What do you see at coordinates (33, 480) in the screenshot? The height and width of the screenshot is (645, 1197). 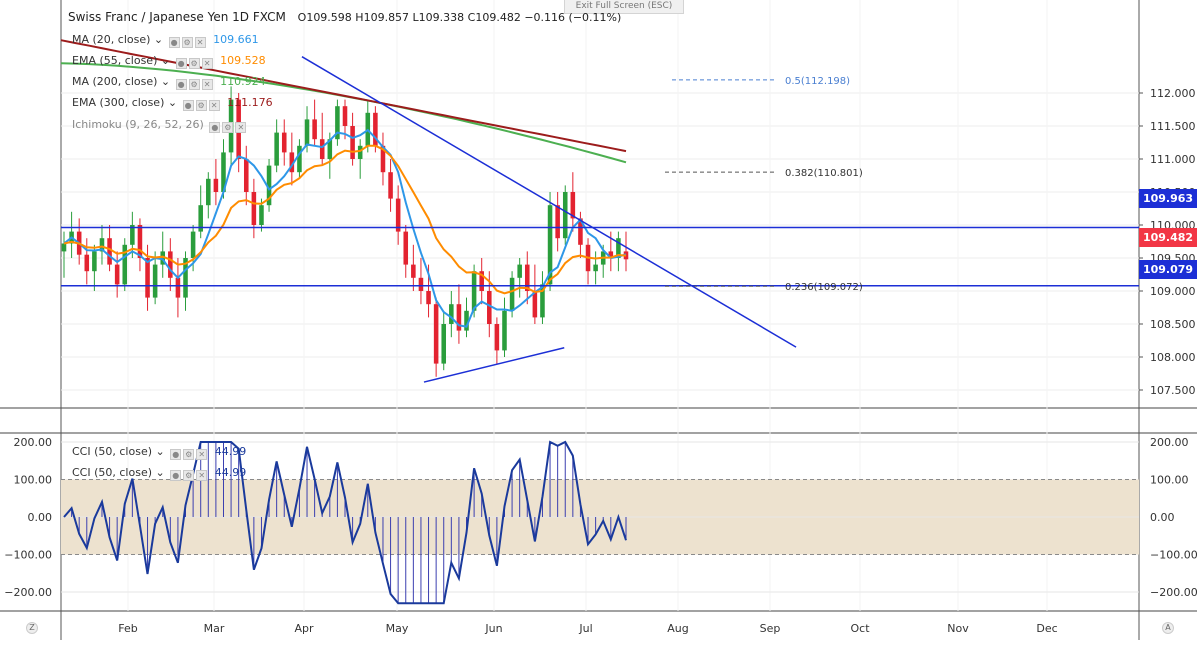 I see `cci-tick-label-left: 100.00` at bounding box center [33, 480].